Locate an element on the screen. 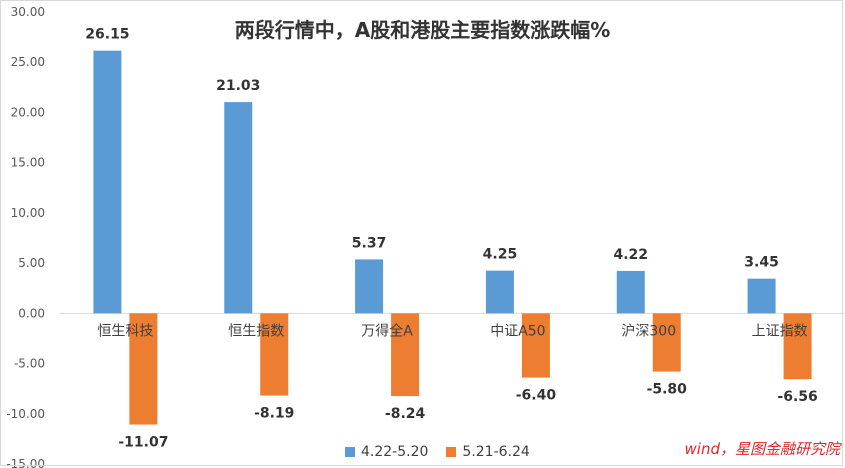  data-label: -11.07 is located at coordinates (143, 443).